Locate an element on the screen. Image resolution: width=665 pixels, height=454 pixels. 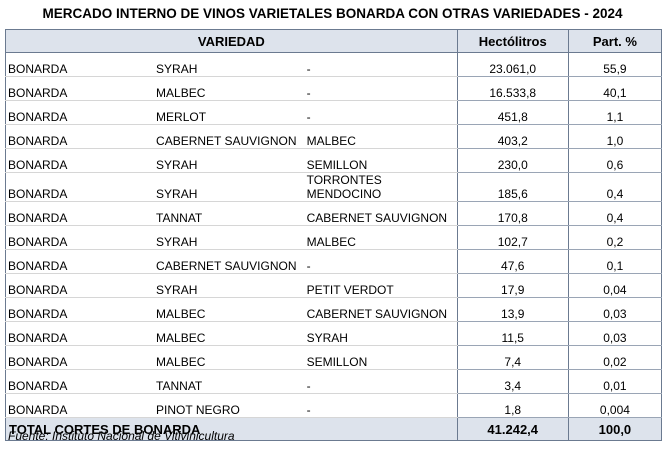
part-cell: 0,2 is located at coordinates (615, 237).